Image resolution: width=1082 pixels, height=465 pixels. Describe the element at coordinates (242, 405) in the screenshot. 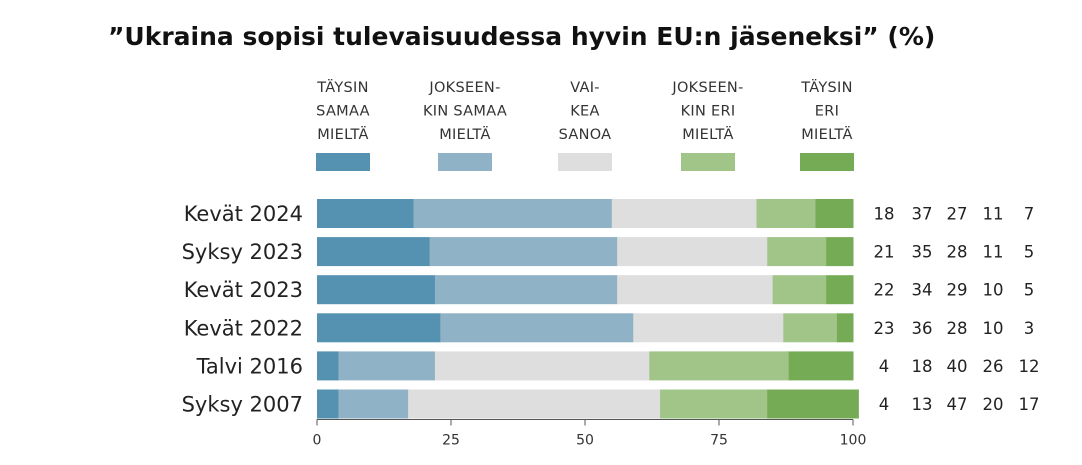

I see `category-label-6: Syksy 2007` at that location.